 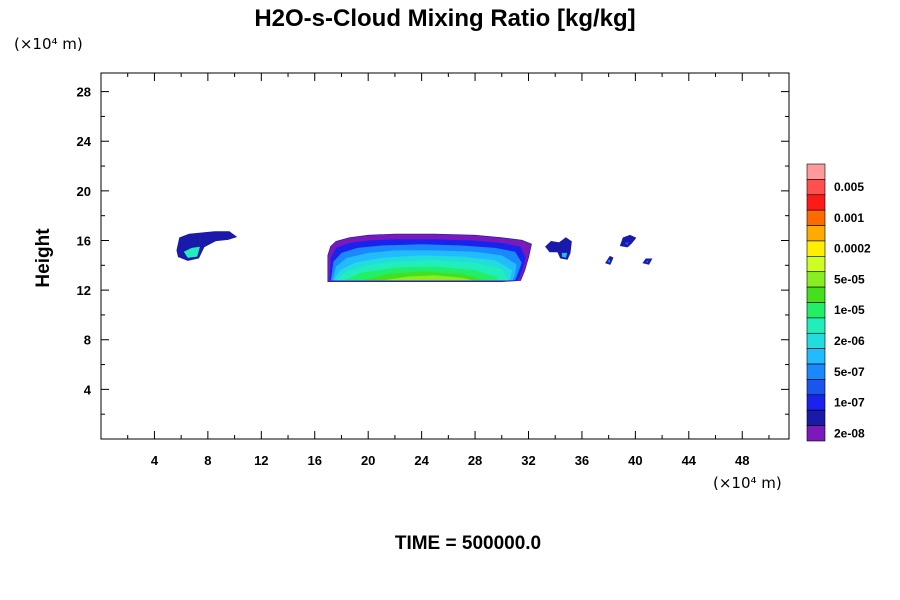 I want to click on y-tick-labels: 4 8 12 16 20 24 28, so click(x=84, y=241).